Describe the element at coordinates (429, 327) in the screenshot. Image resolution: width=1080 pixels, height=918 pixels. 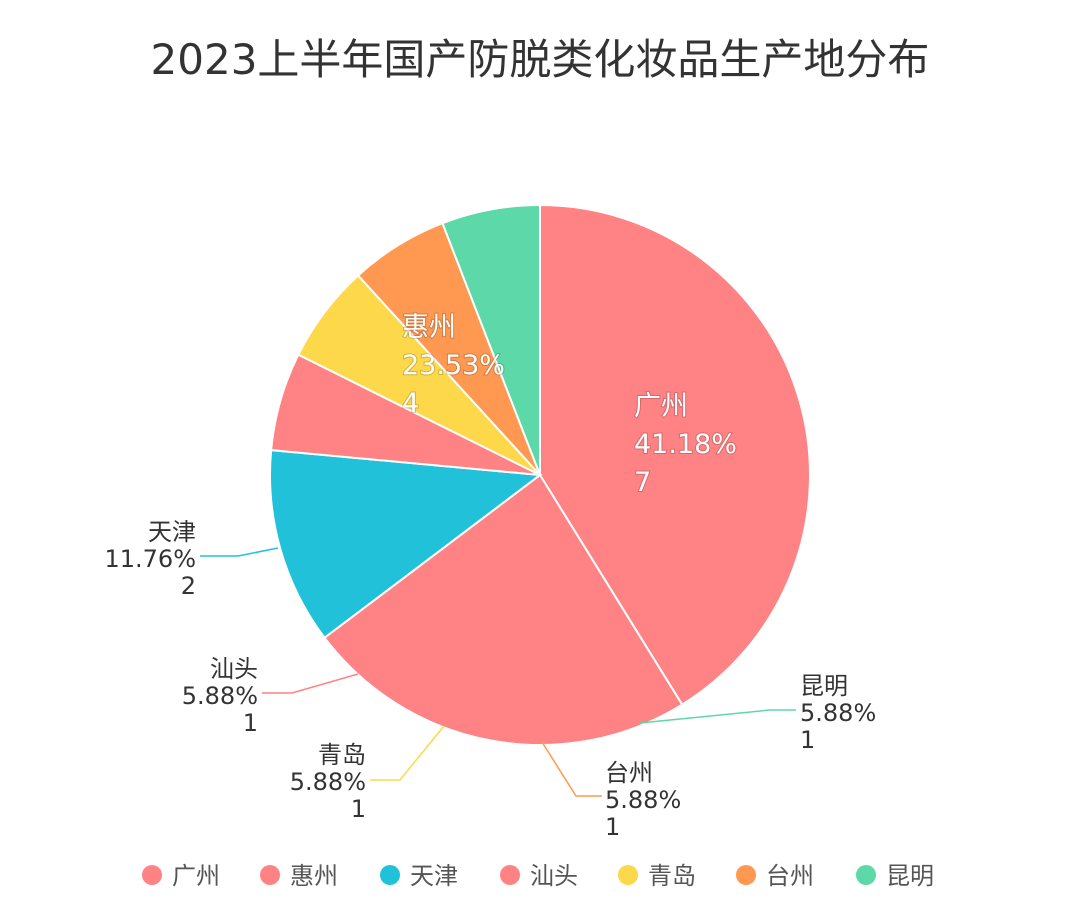
I see `slice-1-label-name: 惠州` at that location.